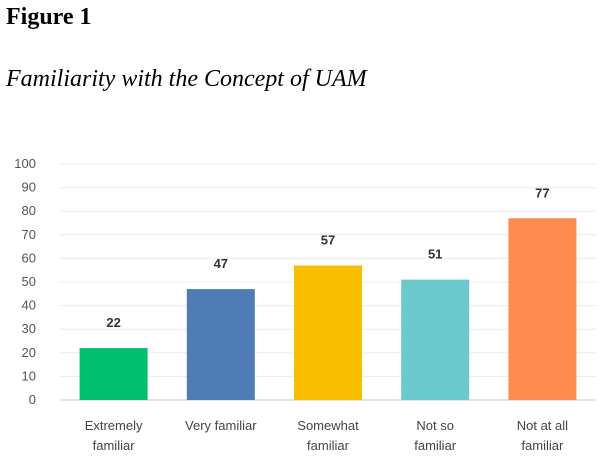 This screenshot has height=462, width=604. I want to click on y-tick-label: 50, so click(29, 281).